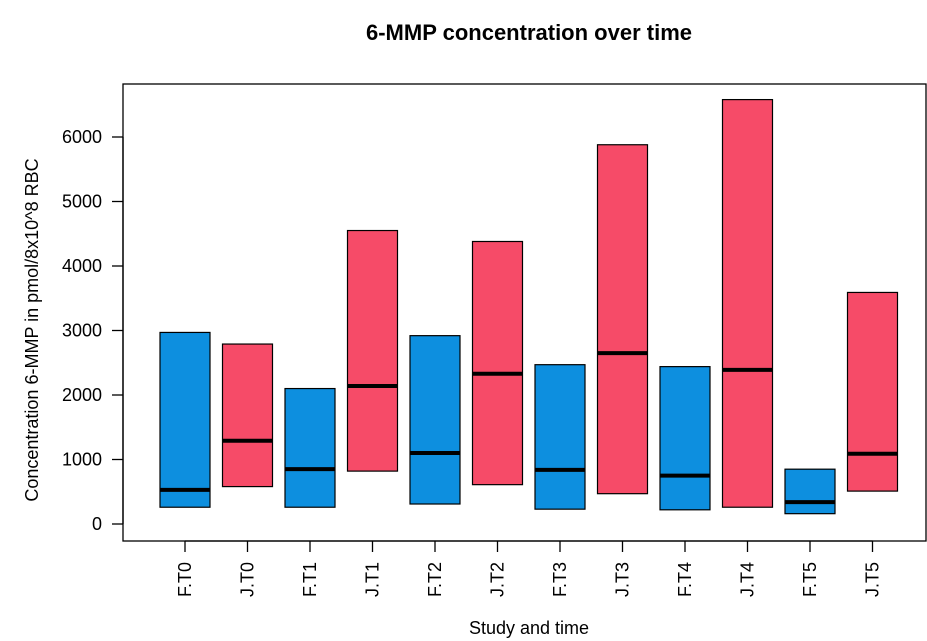 The image size is (927, 641). I want to click on x-tick-label: J.T3, so click(623, 579).